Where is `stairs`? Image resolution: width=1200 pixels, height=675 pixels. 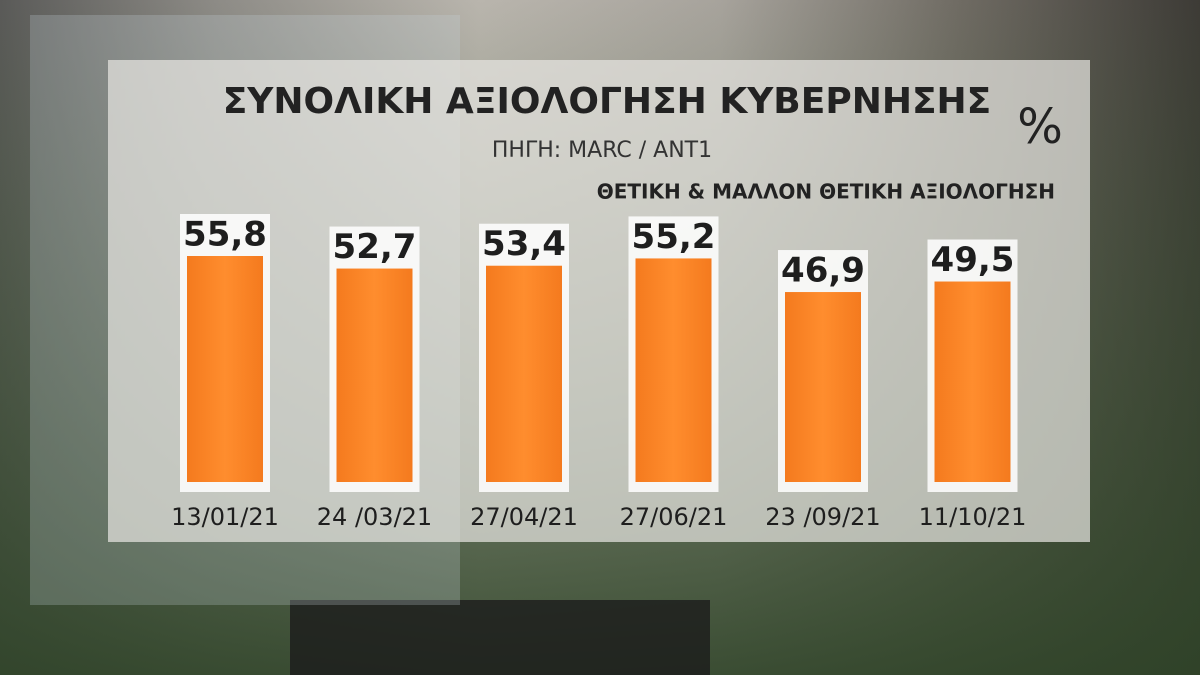
stairs is located at coordinates (500, 637).